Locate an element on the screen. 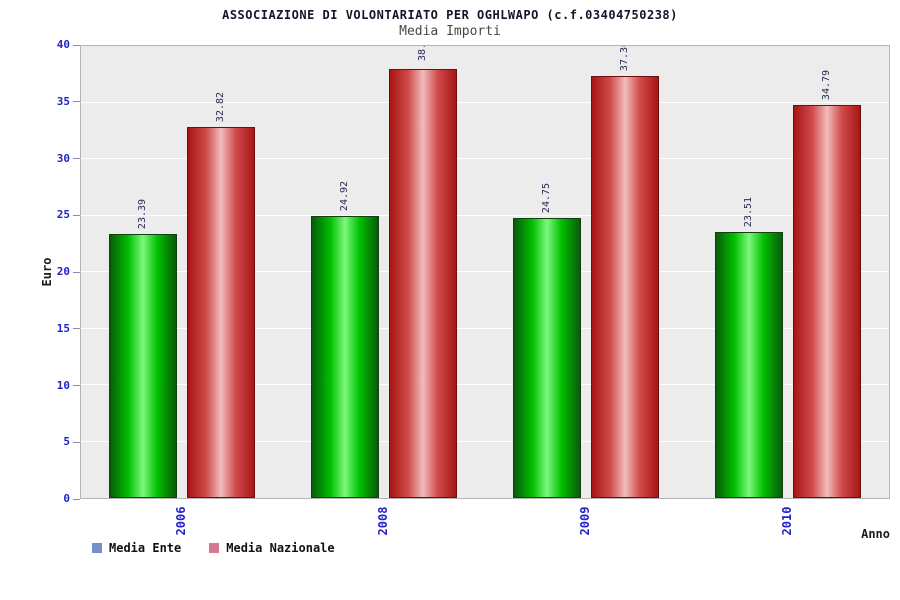  legend-label: Media Nazionale is located at coordinates (280, 548).